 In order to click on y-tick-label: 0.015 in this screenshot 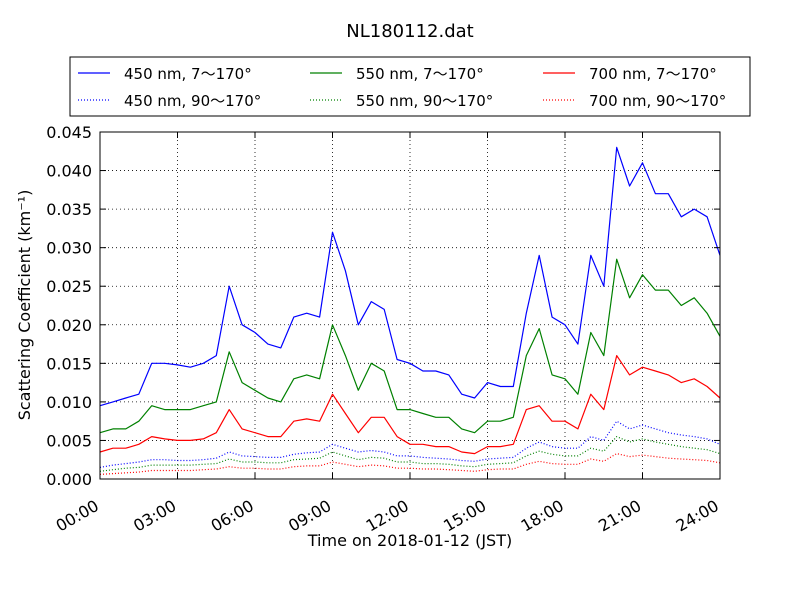, I will do `click(69, 363)`.